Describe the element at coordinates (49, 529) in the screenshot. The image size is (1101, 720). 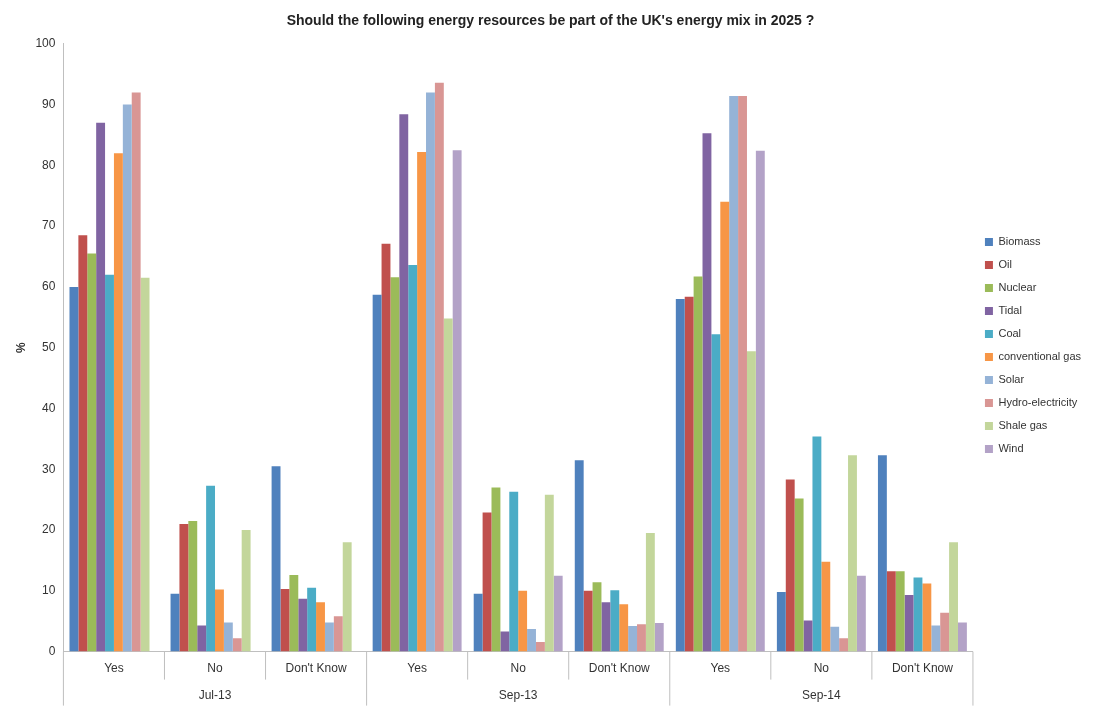
I see `y-tick-label: 20` at that location.